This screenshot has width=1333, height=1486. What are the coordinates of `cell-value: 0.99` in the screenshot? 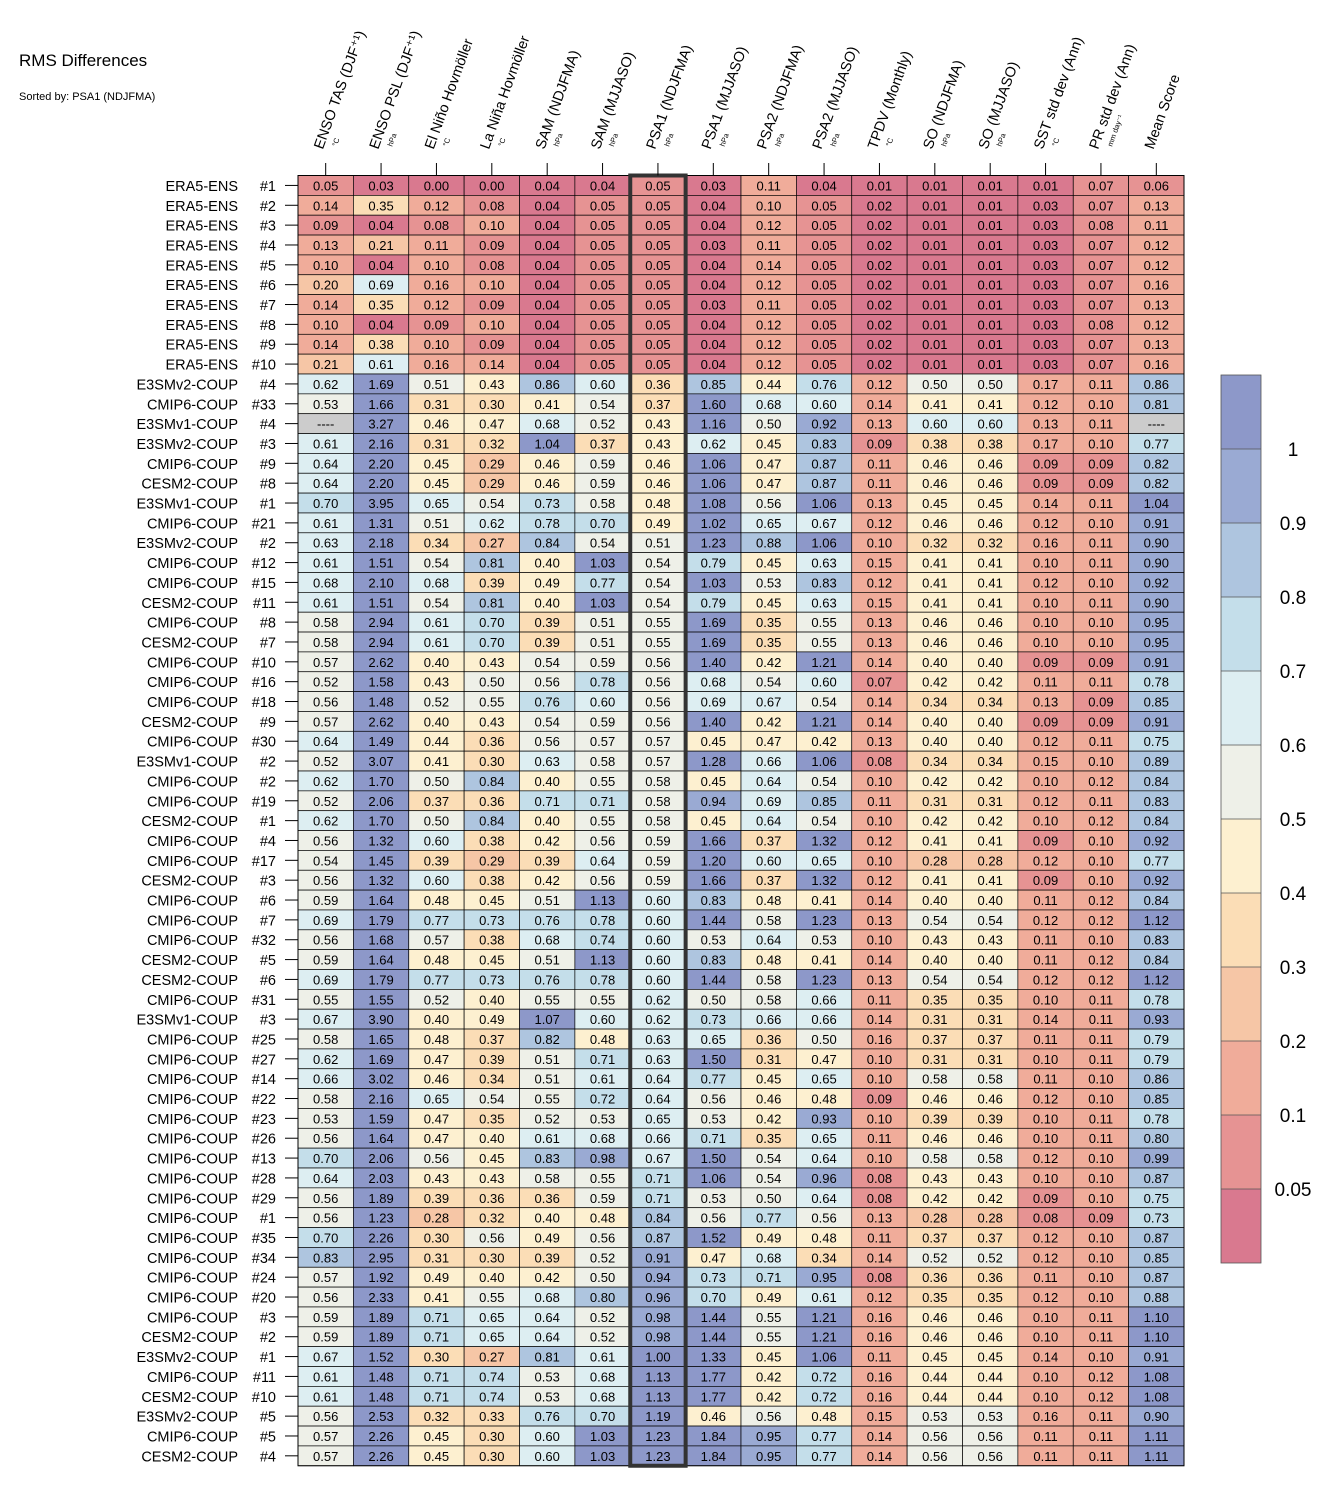 It's located at (1156, 1158).